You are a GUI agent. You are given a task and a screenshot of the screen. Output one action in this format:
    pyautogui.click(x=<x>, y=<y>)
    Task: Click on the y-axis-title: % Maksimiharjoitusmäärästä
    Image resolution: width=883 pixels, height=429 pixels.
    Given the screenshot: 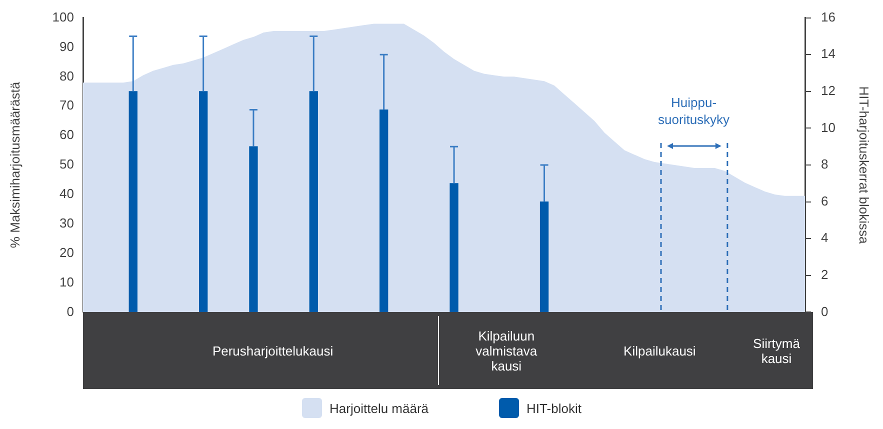 What is the action you would take?
    pyautogui.click(x=14, y=164)
    